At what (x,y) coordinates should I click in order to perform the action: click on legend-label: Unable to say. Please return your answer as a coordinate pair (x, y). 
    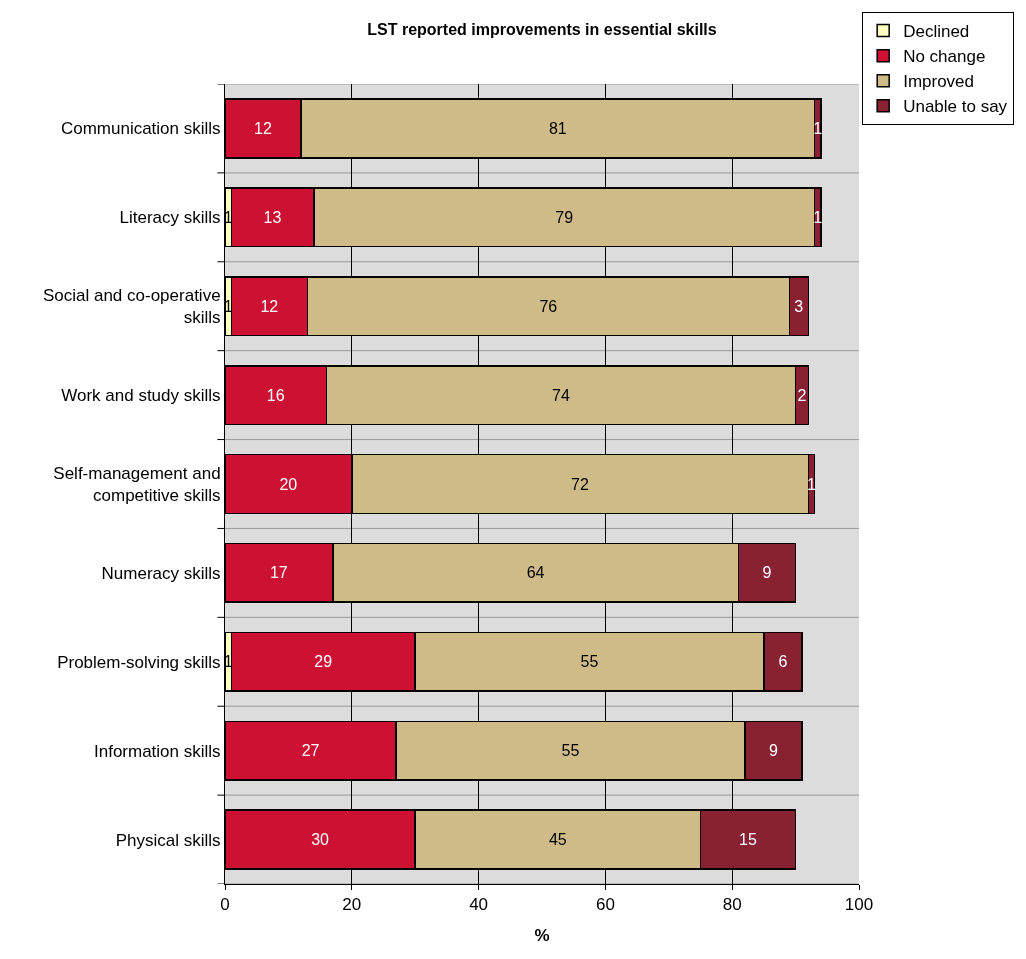
    Looking at the image, I should click on (955, 107).